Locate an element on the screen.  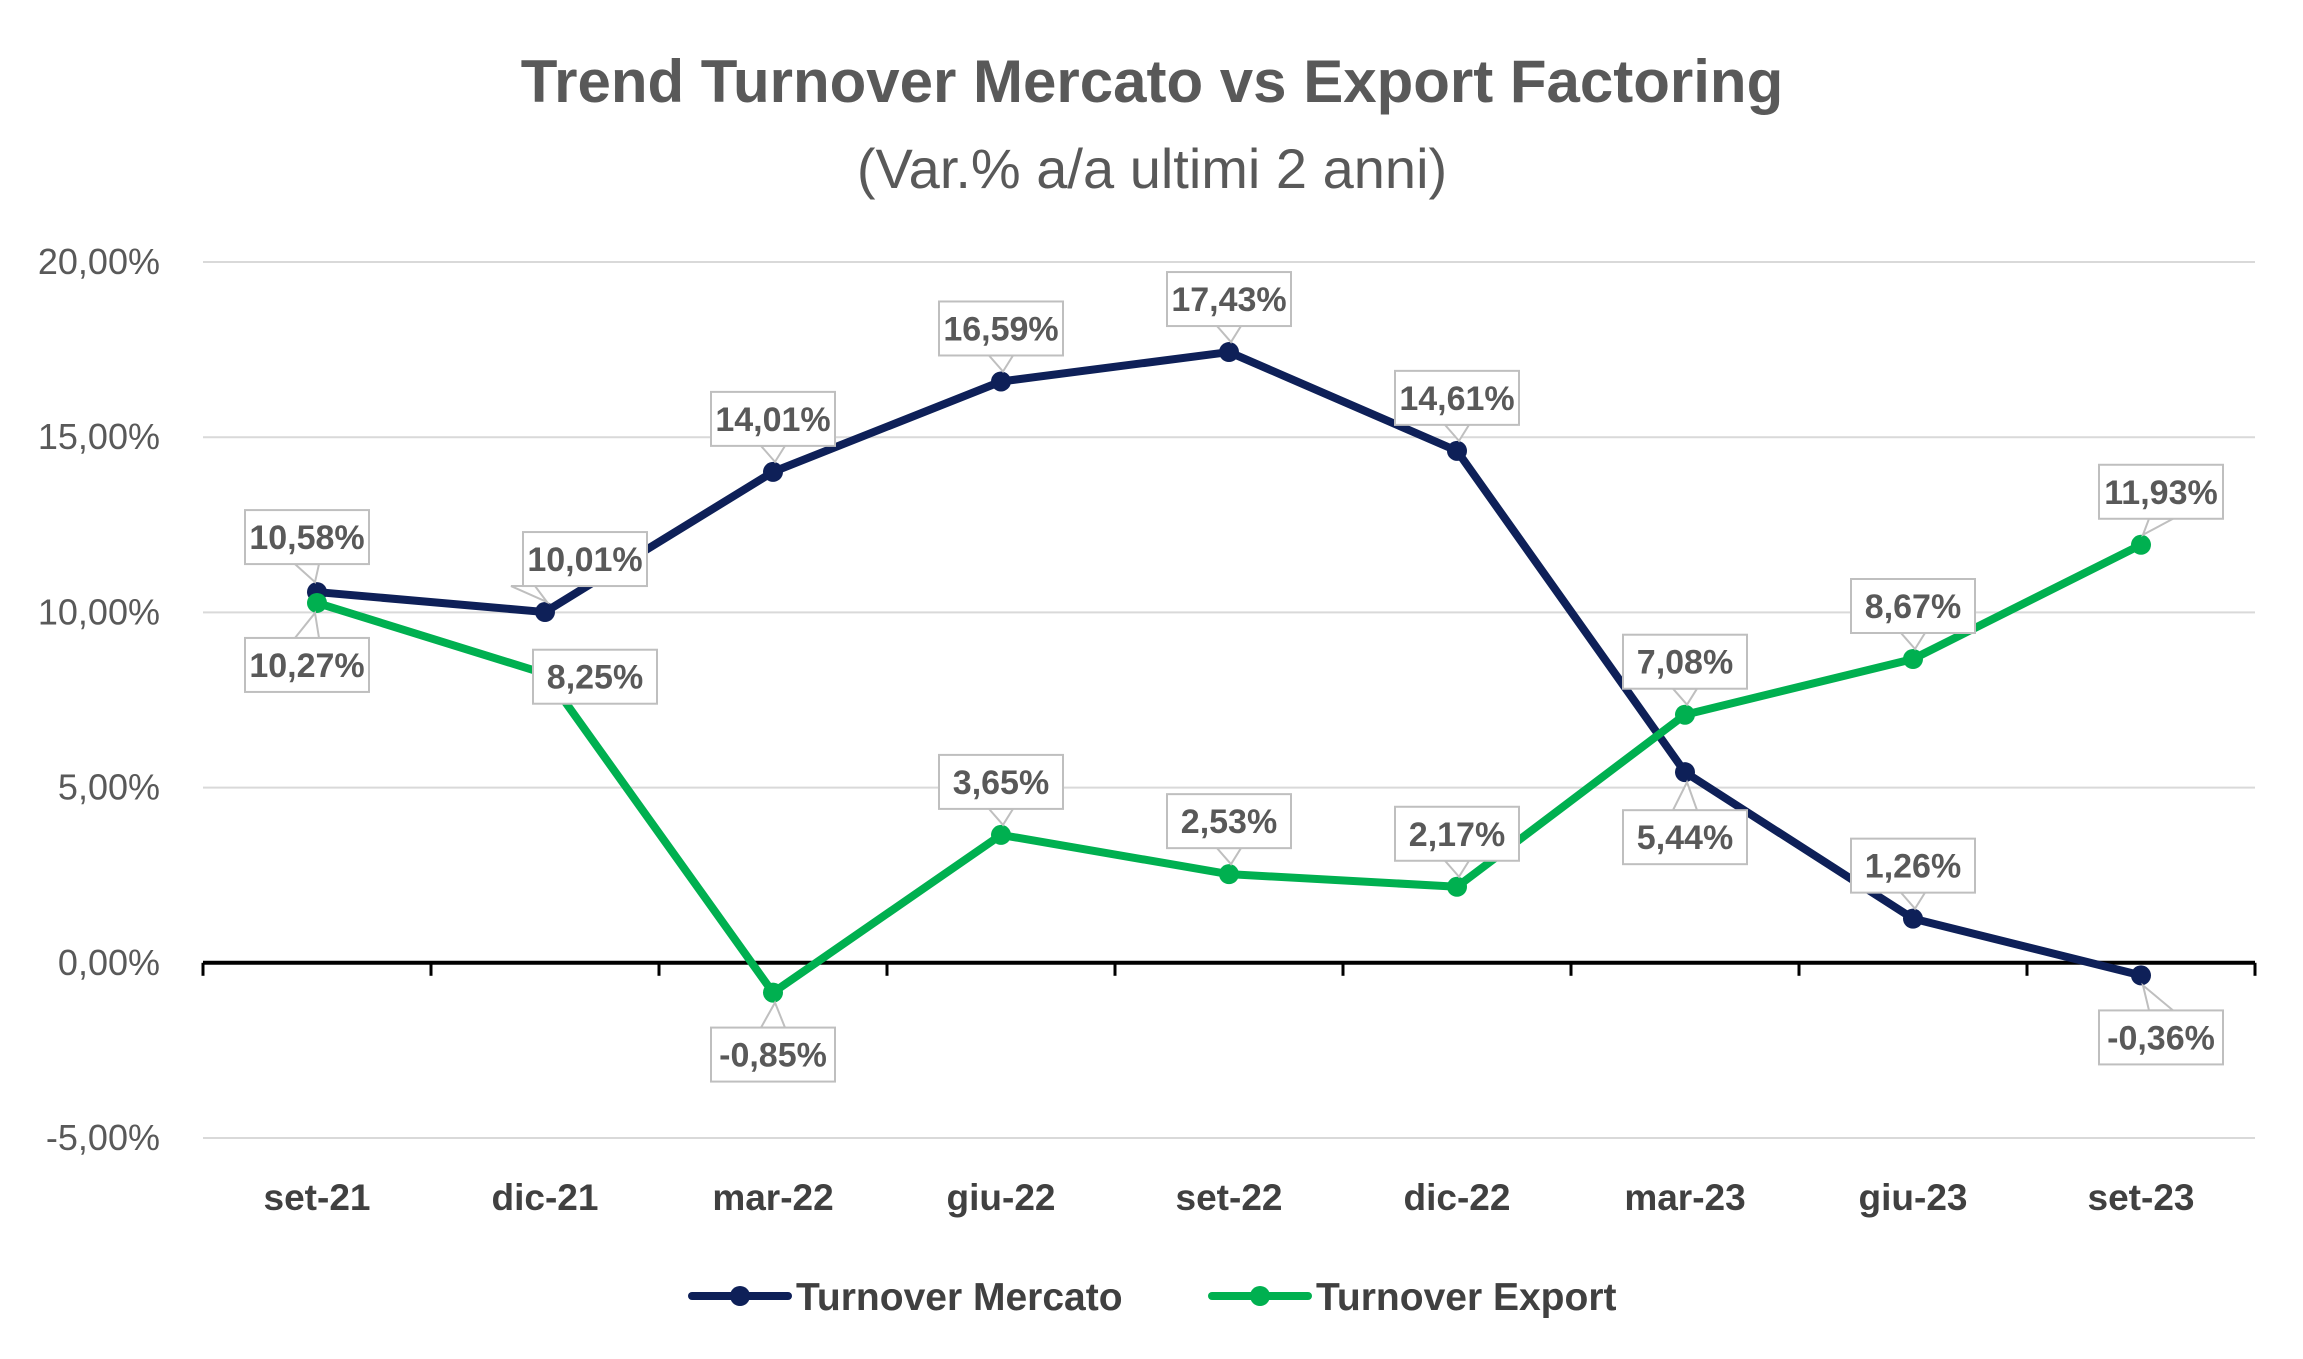
chart-subtitle: (Var.% a/a ultimi 2 anni) is located at coordinates (1152, 168).